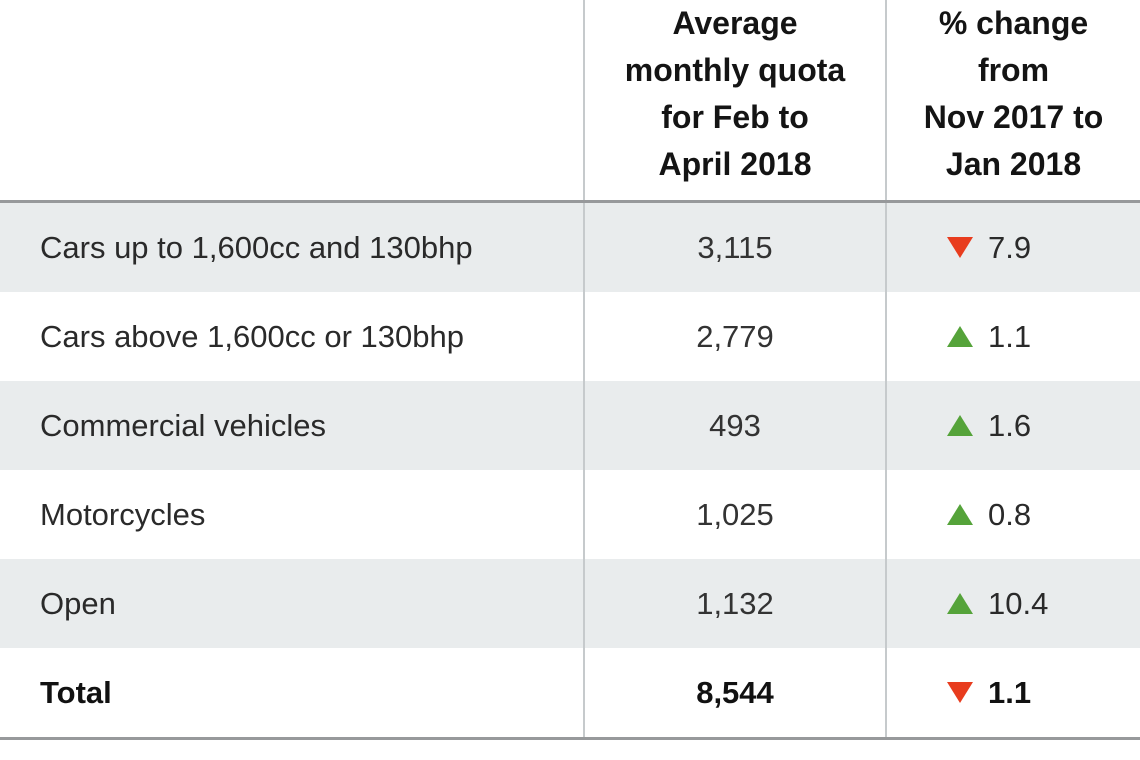  I want to click on row-label: Motorcycles, so click(123, 514).